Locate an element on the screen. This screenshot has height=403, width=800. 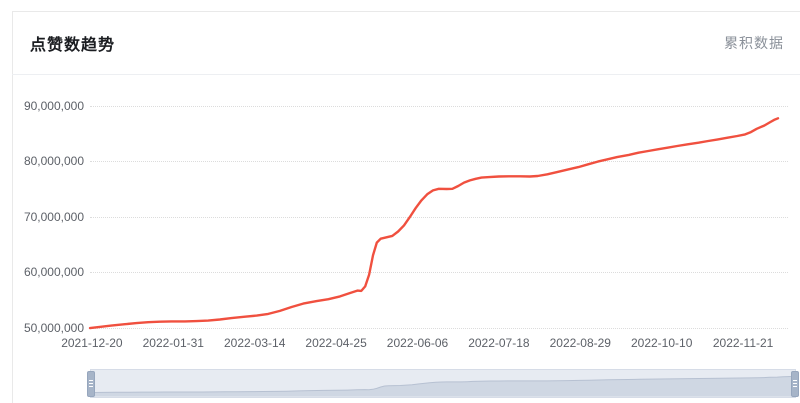
y-axis-tick-label: 60,000,000 is located at coordinates (53, 272).